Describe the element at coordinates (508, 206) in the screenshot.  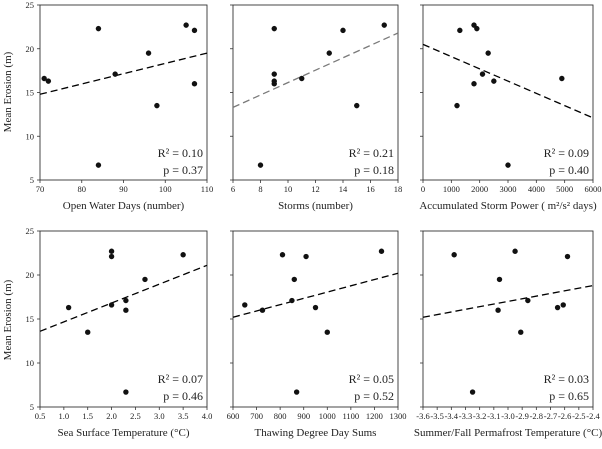
I see `x-axis-title: Accumulated Storm Power ( m²/s² days)` at that location.